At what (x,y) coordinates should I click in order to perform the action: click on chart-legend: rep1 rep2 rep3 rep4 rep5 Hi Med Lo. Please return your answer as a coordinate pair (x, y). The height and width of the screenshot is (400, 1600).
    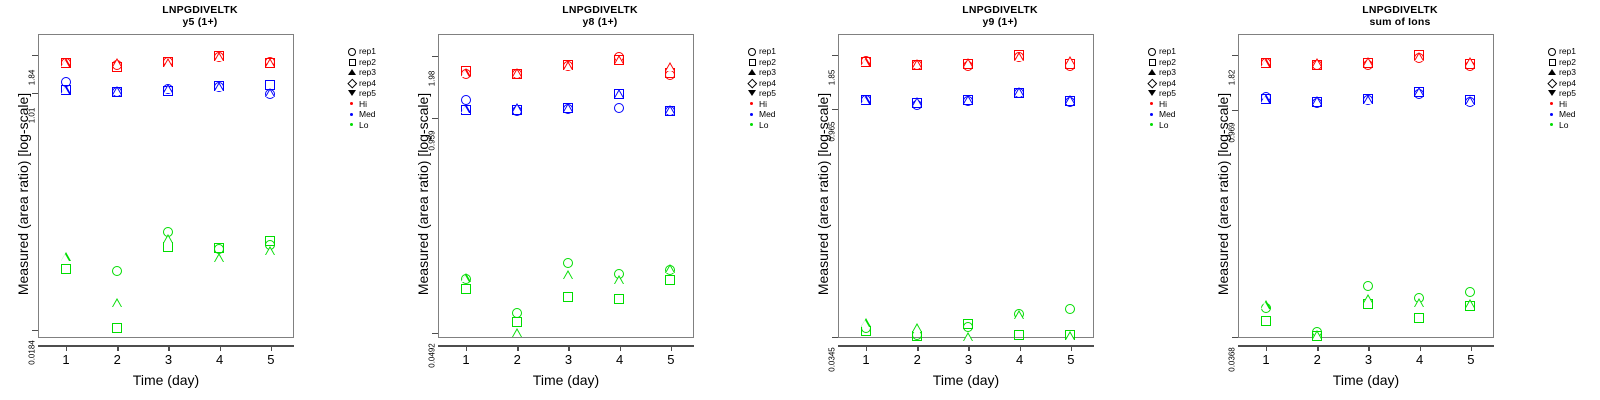
    Looking at the image, I should click on (1573, 88).